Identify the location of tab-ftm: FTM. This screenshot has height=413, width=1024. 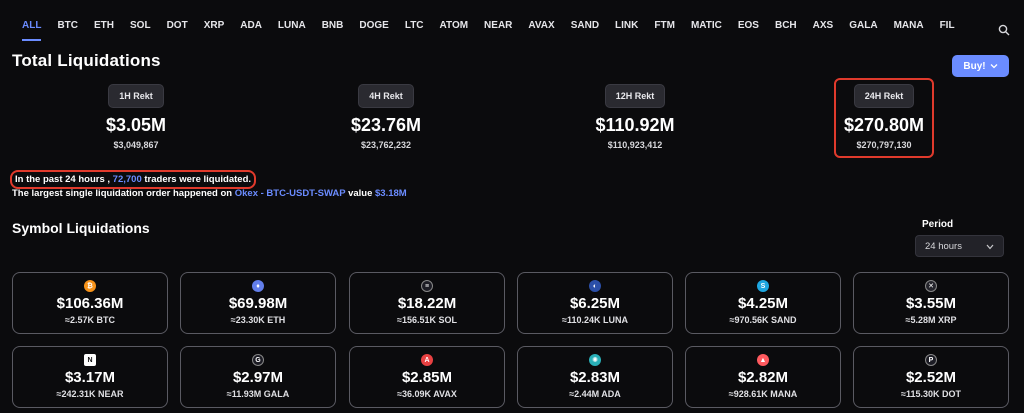
(664, 25).